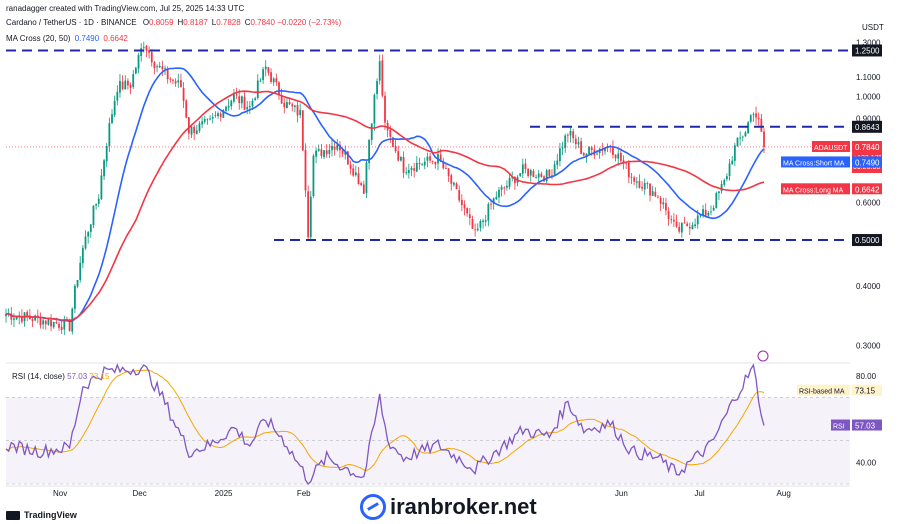 This screenshot has height=524, width=900. What do you see at coordinates (867, 189) in the screenshot?
I see `ma-long-tag-value-box` at bounding box center [867, 189].